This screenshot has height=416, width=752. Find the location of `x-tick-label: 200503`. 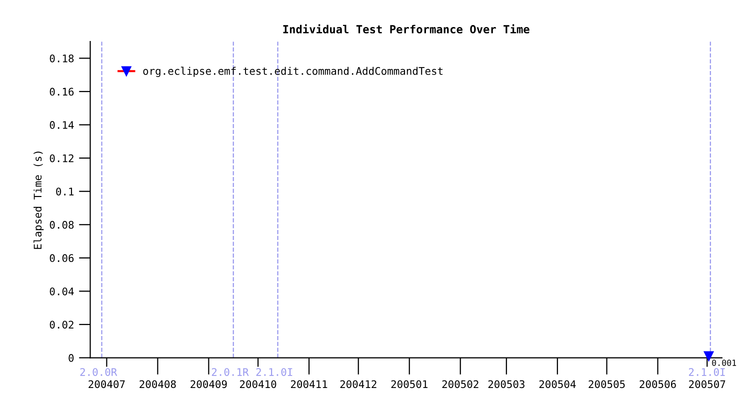

x-tick-label: 200503 is located at coordinates (506, 384).